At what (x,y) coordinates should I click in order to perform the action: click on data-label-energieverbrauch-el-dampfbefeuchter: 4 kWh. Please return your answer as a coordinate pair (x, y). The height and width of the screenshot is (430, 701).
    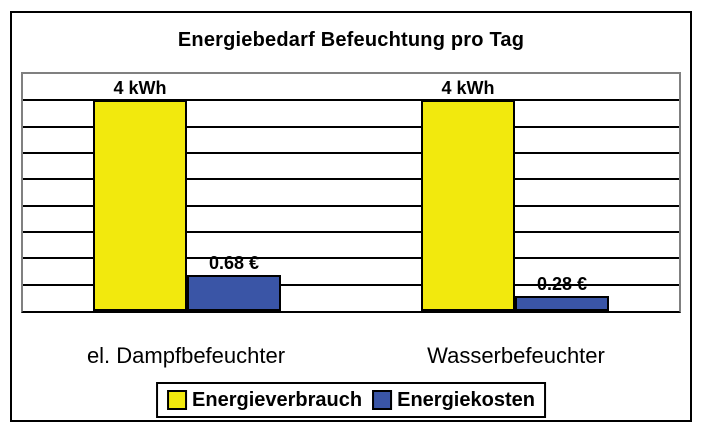
    Looking at the image, I should click on (140, 88).